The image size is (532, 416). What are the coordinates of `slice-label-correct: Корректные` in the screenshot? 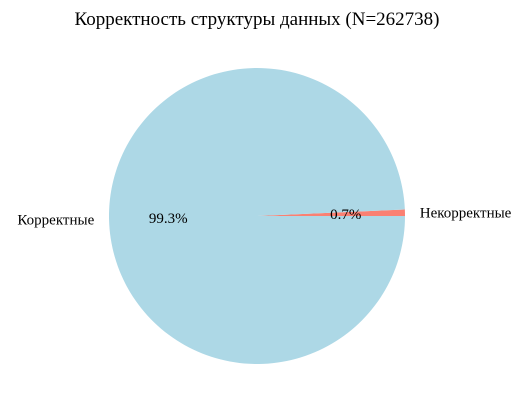 It's located at (55, 221).